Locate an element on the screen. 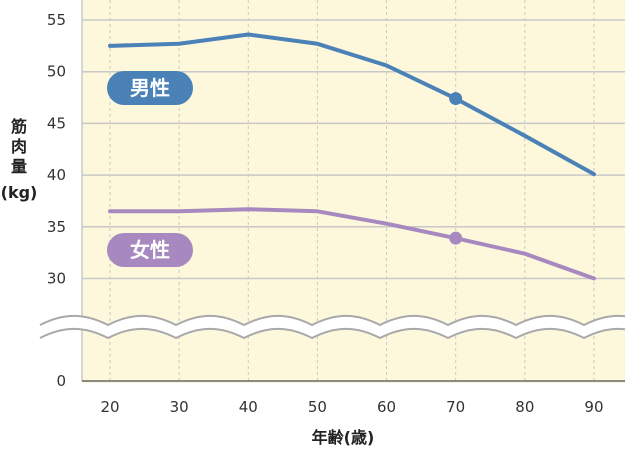 This screenshot has height=449, width=625. x-tick-label: 40 is located at coordinates (248, 407).